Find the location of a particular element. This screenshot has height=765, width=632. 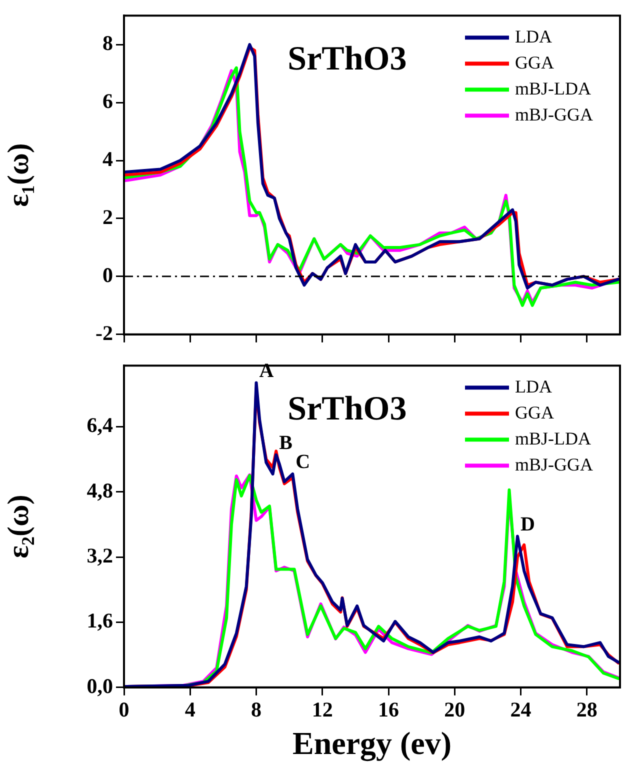

y-tick-label: 8 is located at coordinates (107, 43).